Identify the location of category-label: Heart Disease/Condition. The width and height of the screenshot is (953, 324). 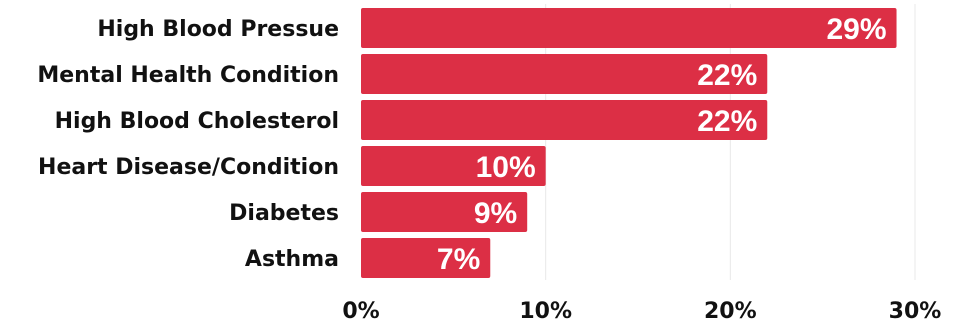
(188, 167).